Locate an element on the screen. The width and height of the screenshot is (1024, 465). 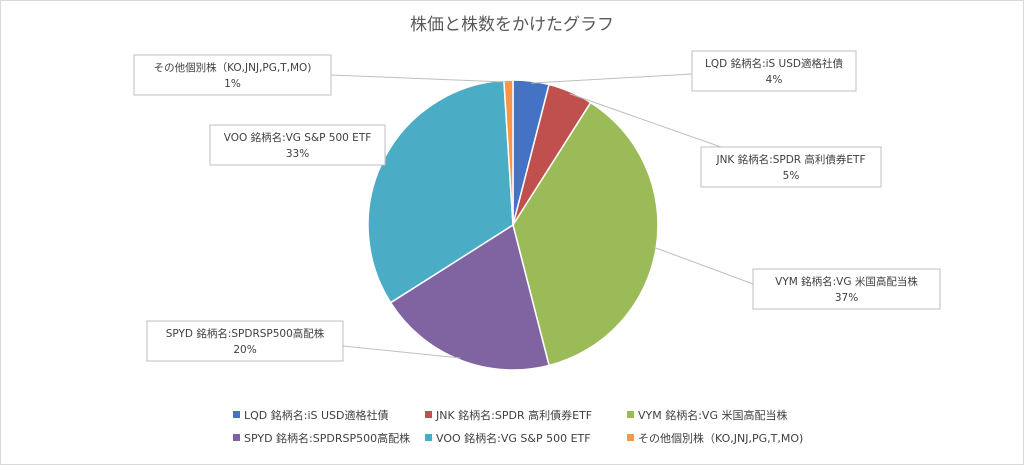
legend-label-5: その他個別株（KO,JNJ,PG,T,MO) is located at coordinates (720, 438).